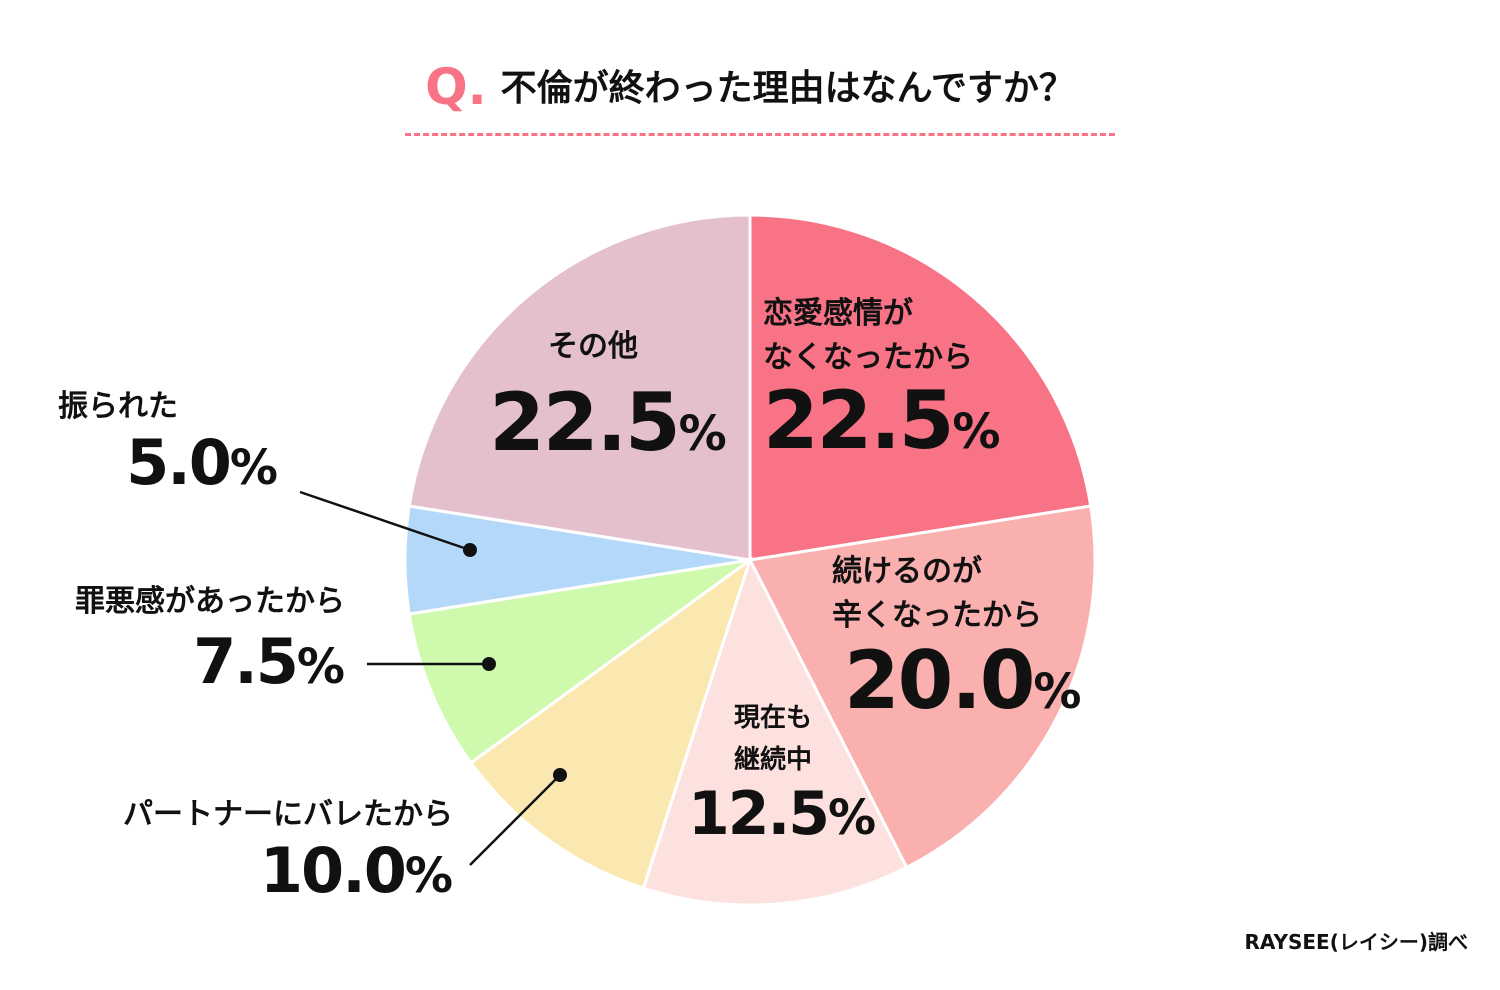  Describe the element at coordinates (269, 661) in the screenshot. I see `slice-value: 7.5%` at that location.